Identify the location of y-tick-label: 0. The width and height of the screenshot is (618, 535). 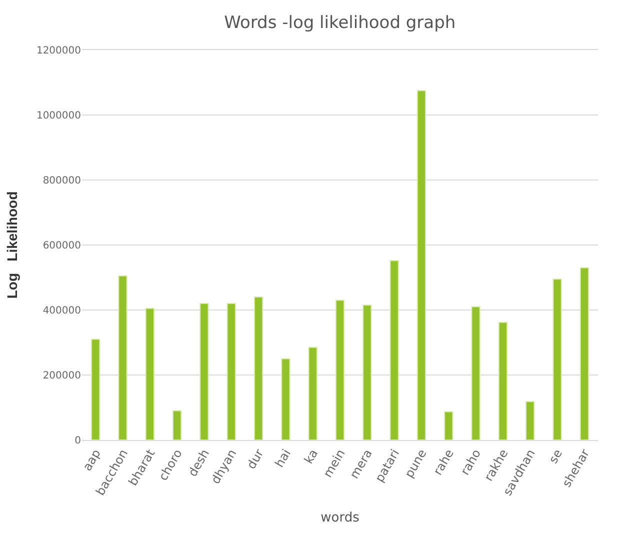
(77, 441).